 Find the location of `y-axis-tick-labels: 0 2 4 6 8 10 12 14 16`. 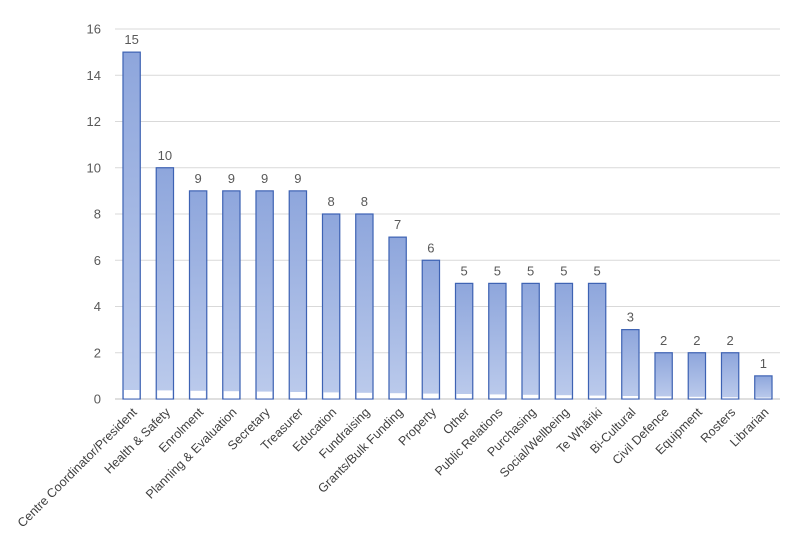

y-axis-tick-labels: 0 2 4 6 8 10 12 14 16 is located at coordinates (94, 214).